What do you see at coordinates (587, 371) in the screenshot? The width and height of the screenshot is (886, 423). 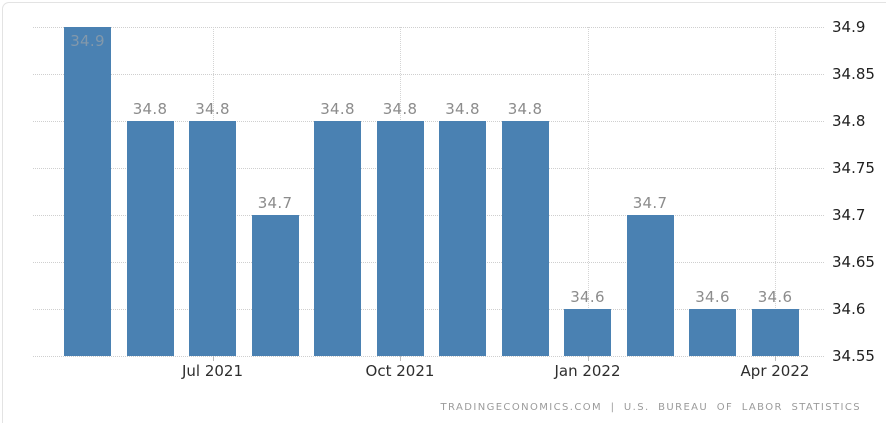 I see `x-axis-label: Jan 2022` at bounding box center [587, 371].